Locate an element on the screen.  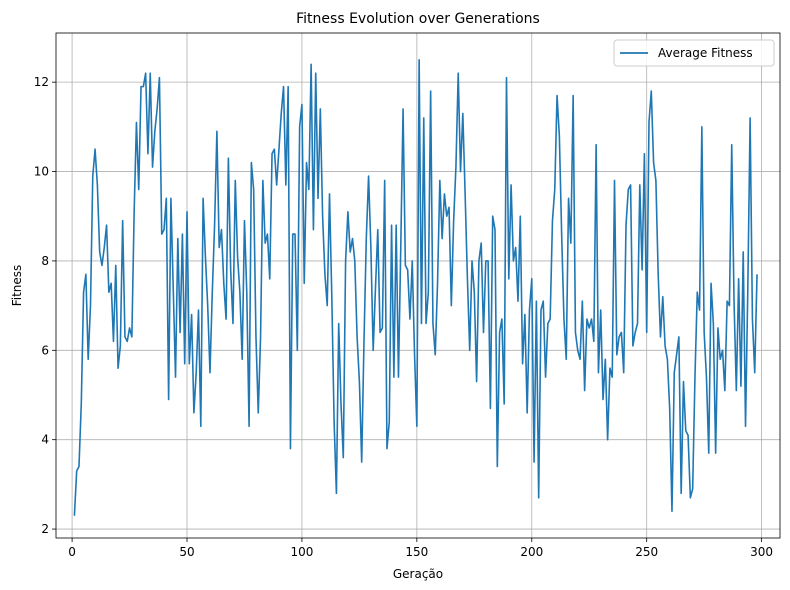
y-tick-label: 12 is located at coordinates (41, 82).